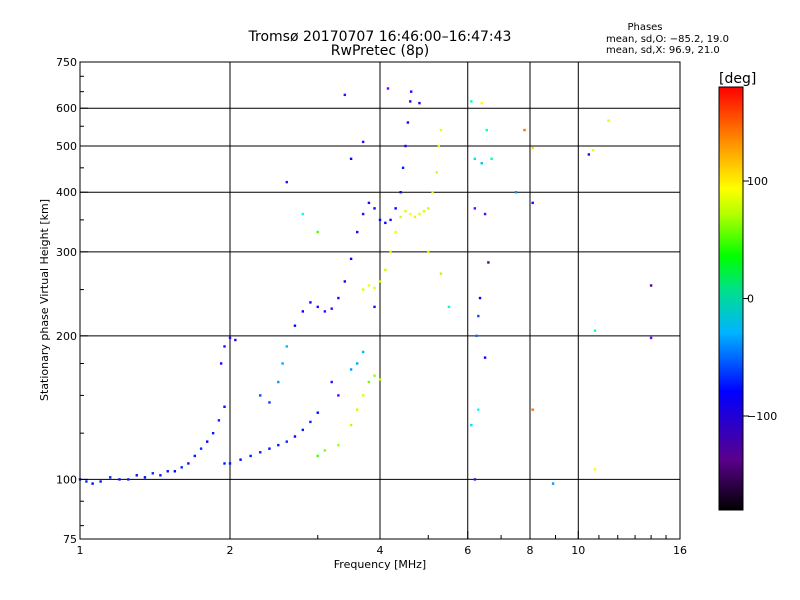  Describe the element at coordinates (70, 539) in the screenshot. I see `y-tick-label: 75` at that location.